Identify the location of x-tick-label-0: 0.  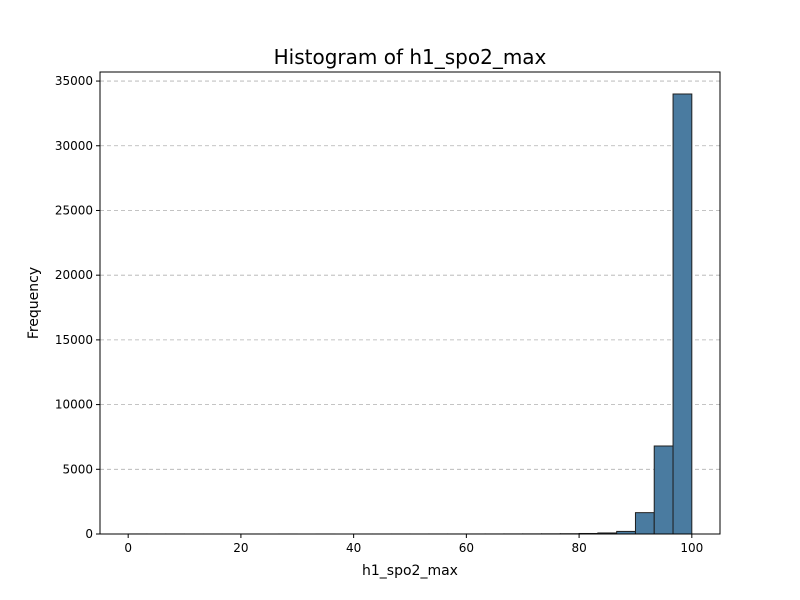
(128, 548).